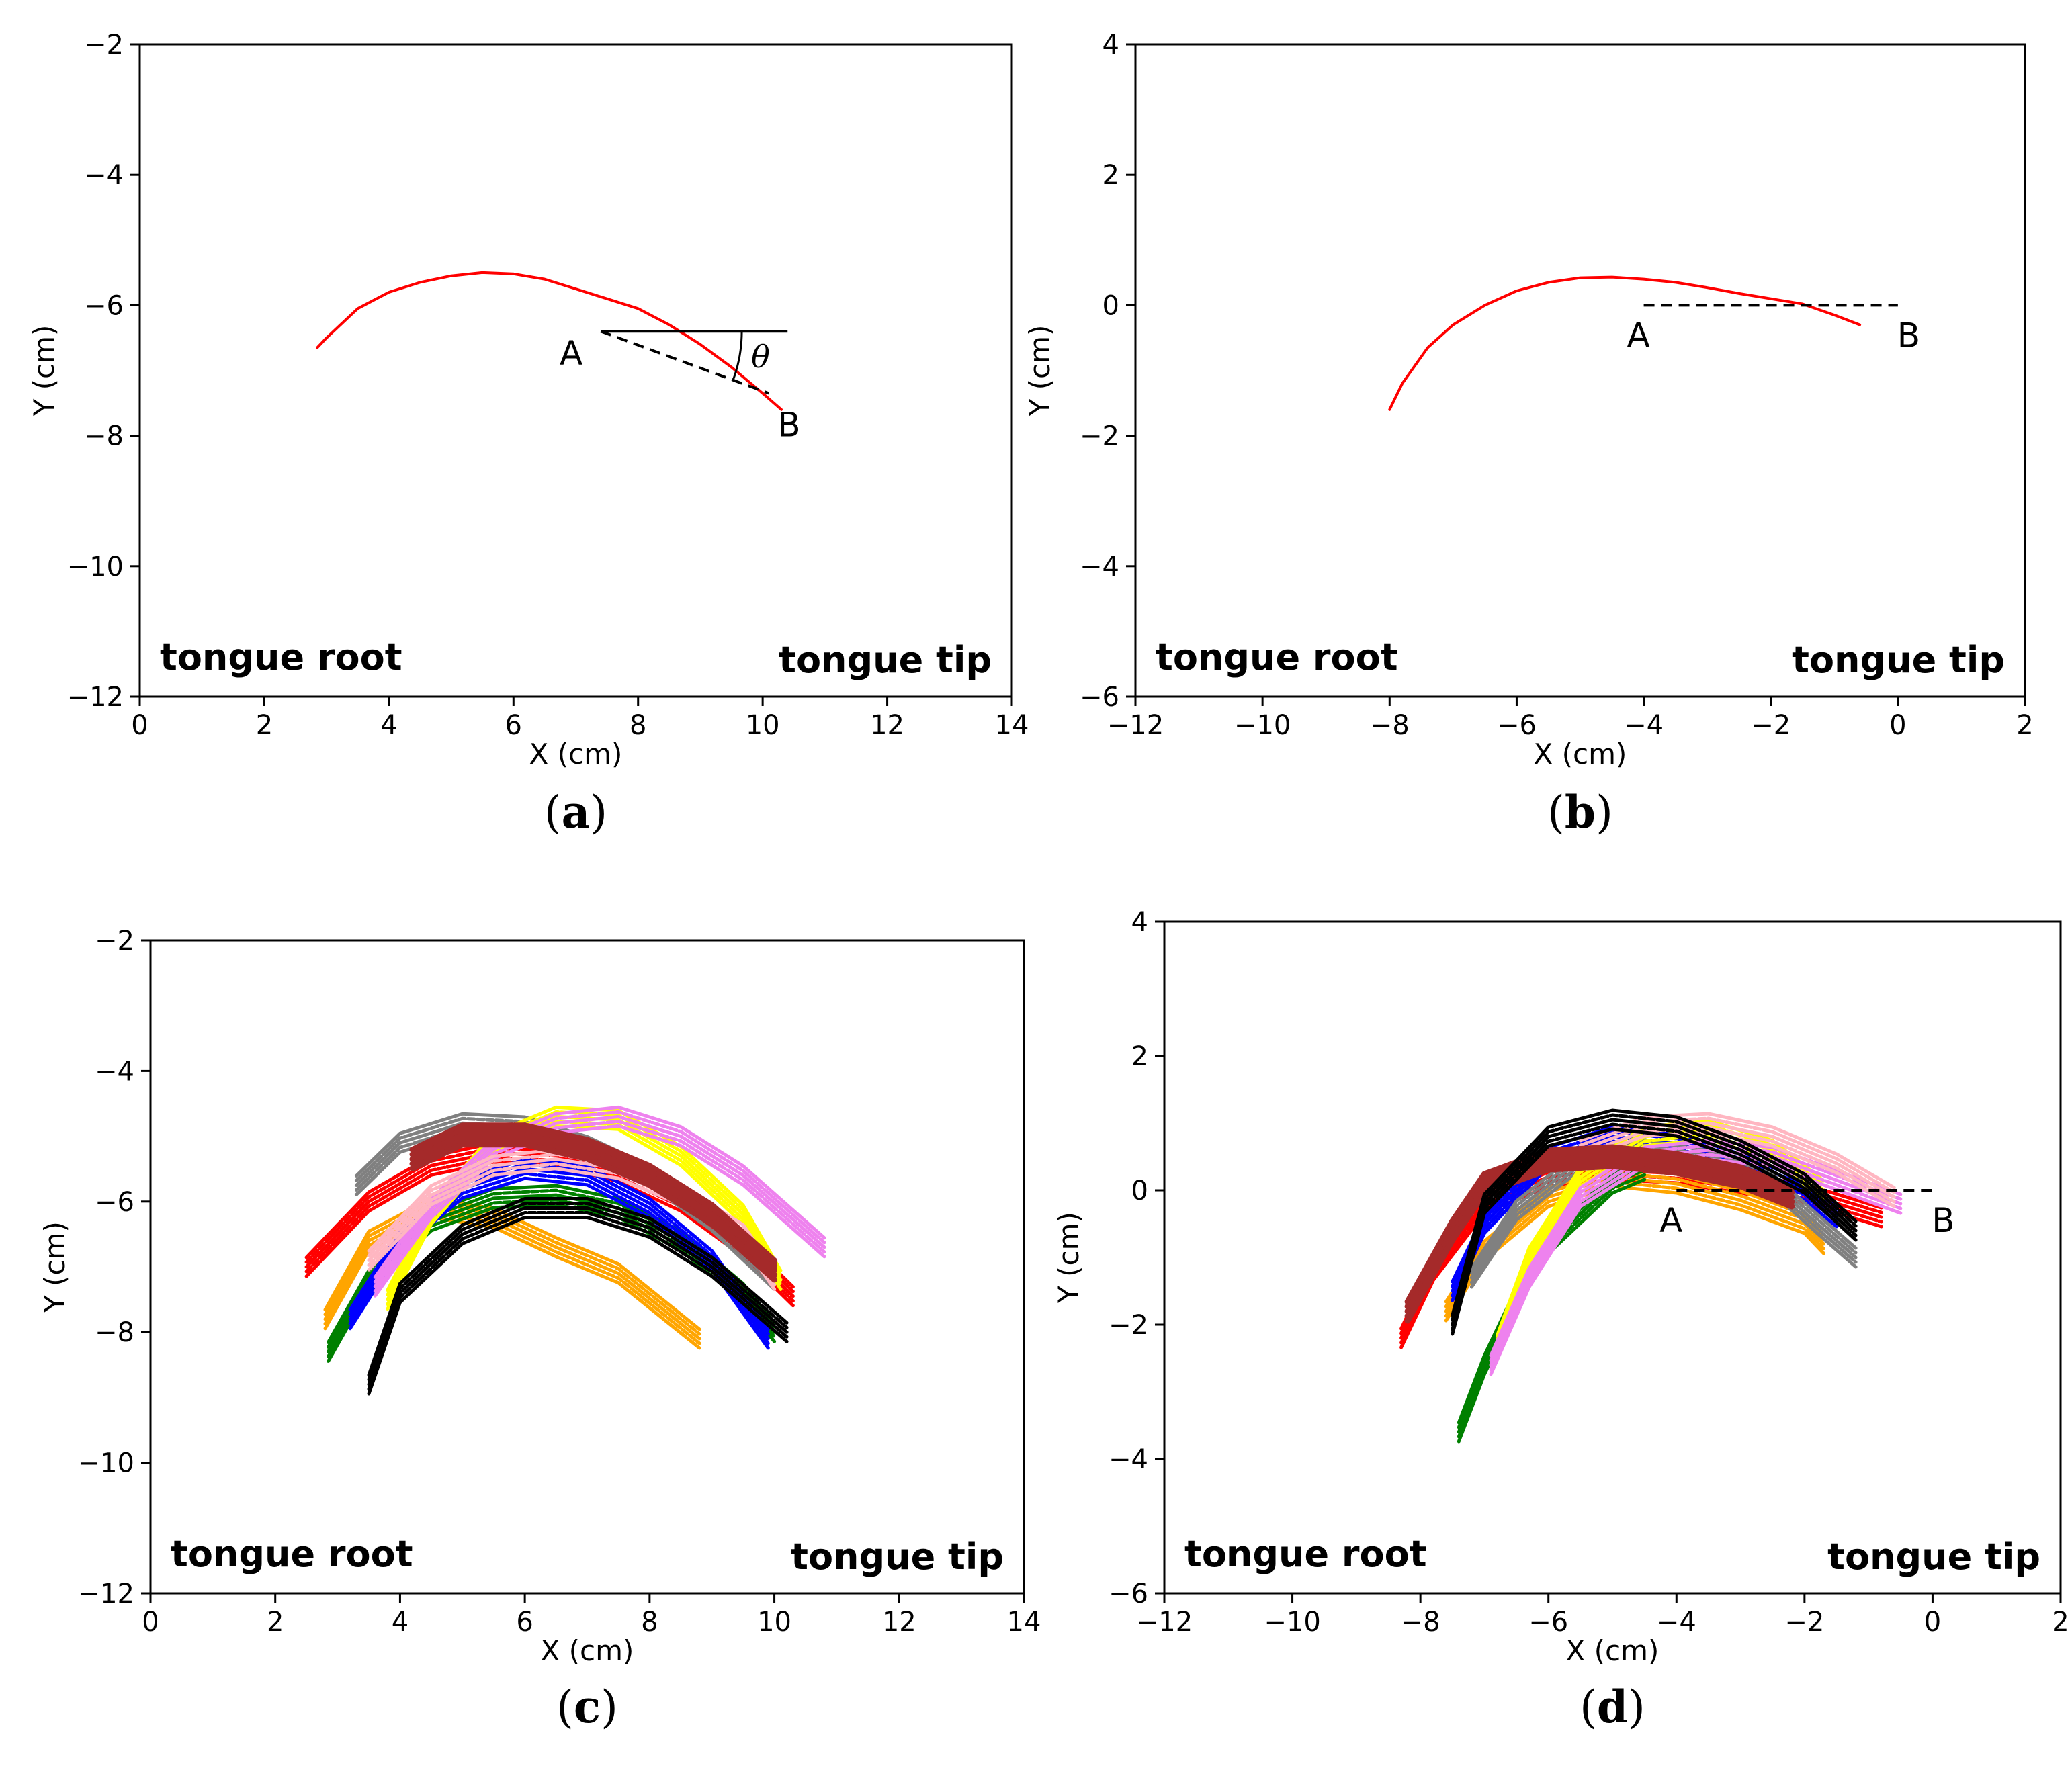 This screenshot has width=2072, height=1776. I want to click on series-yellow-strand, so click(1660, 1242).